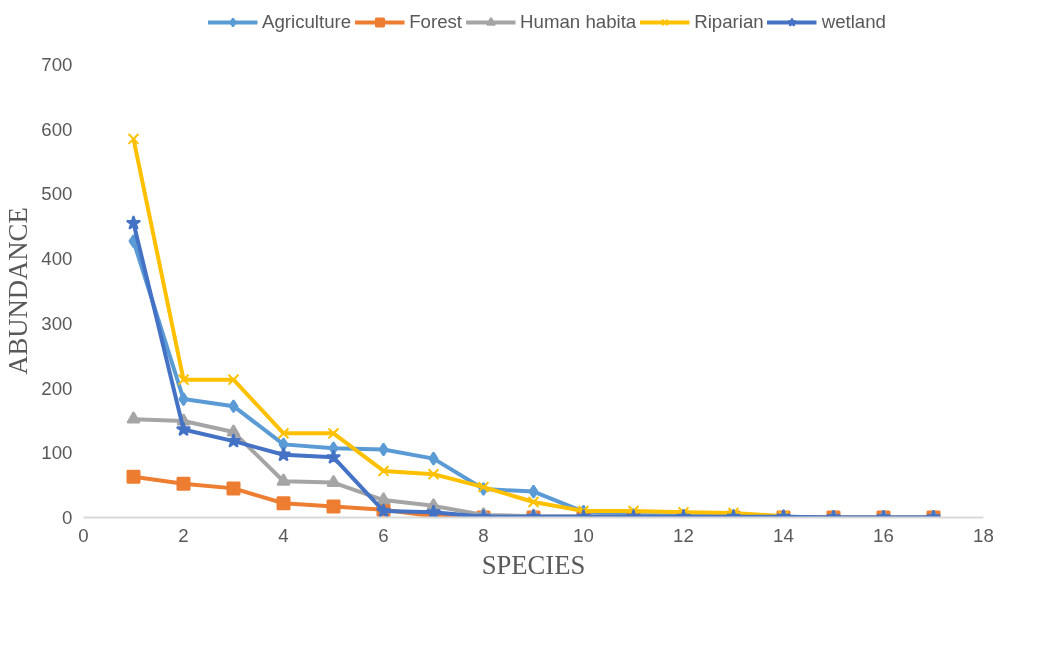  I want to click on legend-label: Agriculture, so click(306, 22).